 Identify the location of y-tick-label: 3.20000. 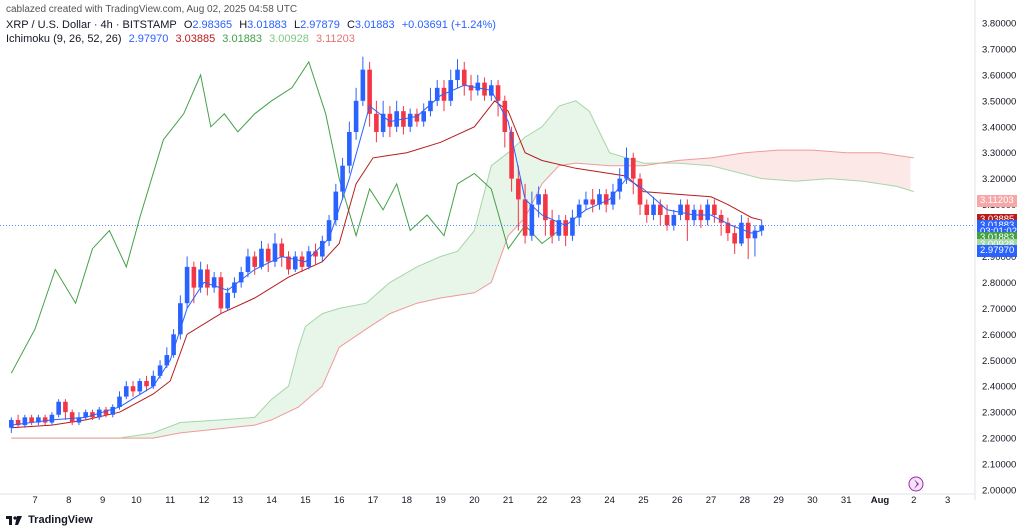
(999, 179).